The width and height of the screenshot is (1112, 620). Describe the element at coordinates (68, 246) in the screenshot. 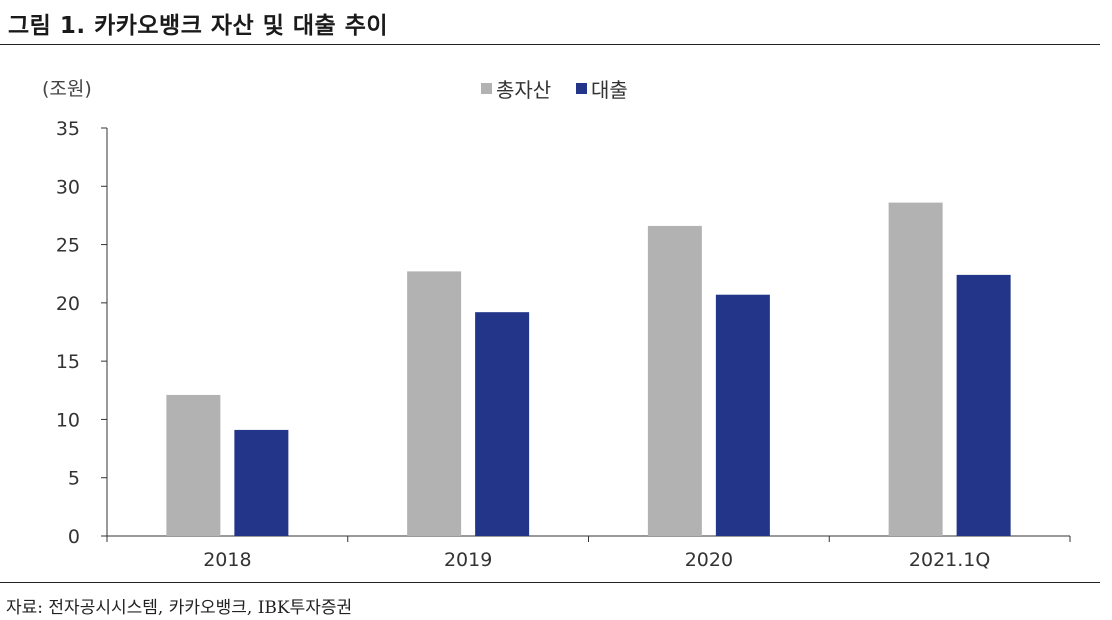

I see `y-tick-label: 25` at that location.